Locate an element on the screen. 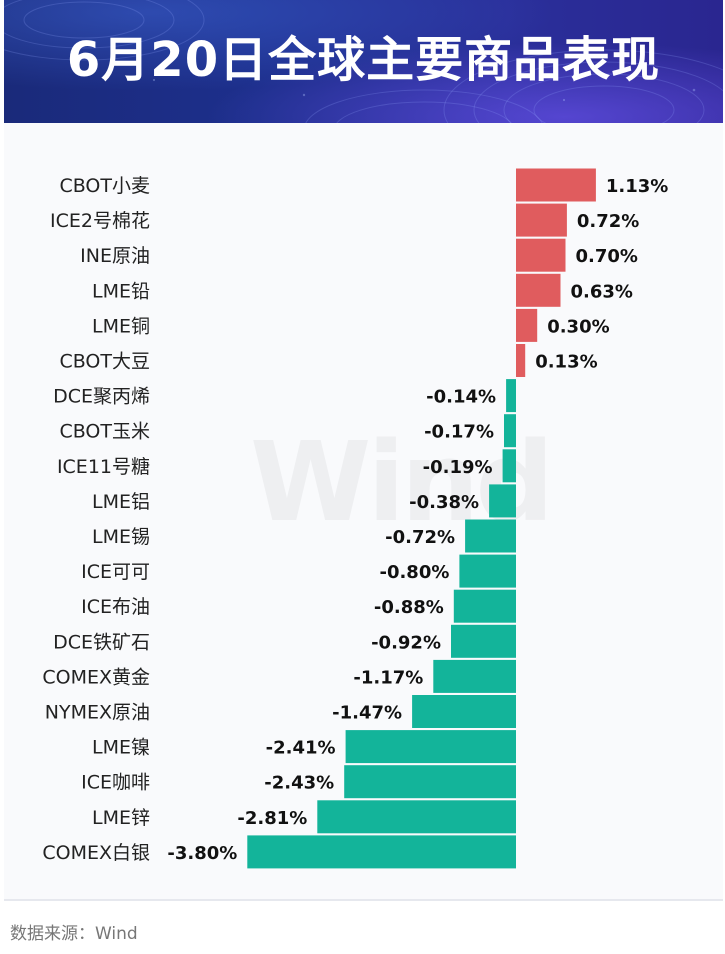 The width and height of the screenshot is (725, 954). source-note: 数据来源：Wind is located at coordinates (74, 934).